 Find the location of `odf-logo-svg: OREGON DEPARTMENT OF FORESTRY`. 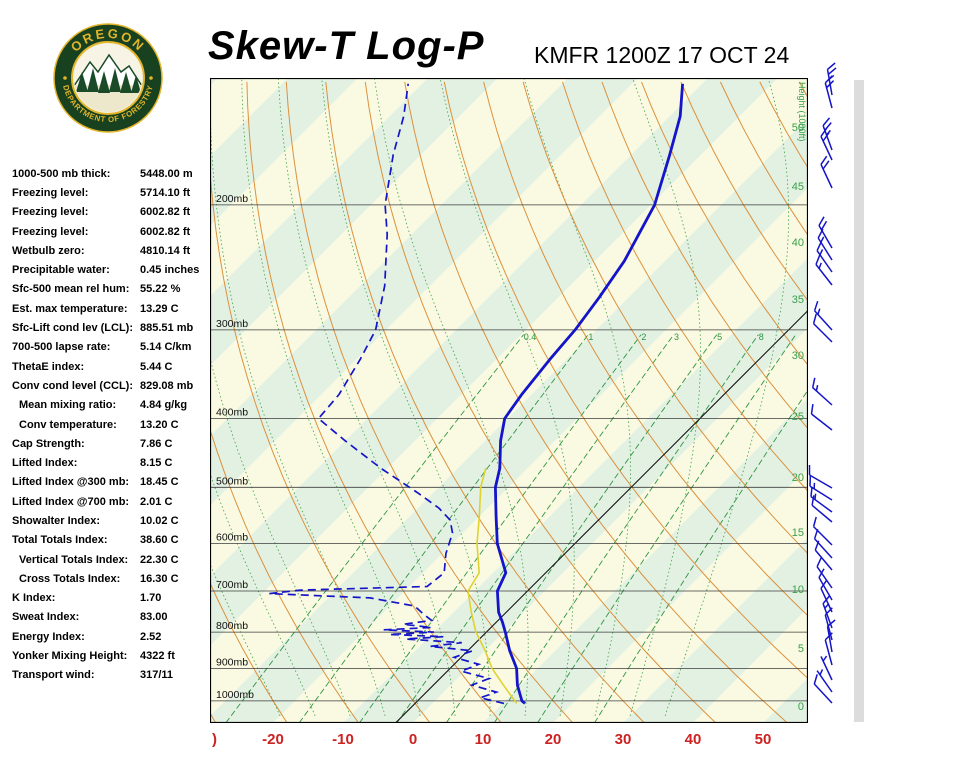

odf-logo-svg: OREGON DEPARTMENT OF FORESTRY is located at coordinates (108, 78).